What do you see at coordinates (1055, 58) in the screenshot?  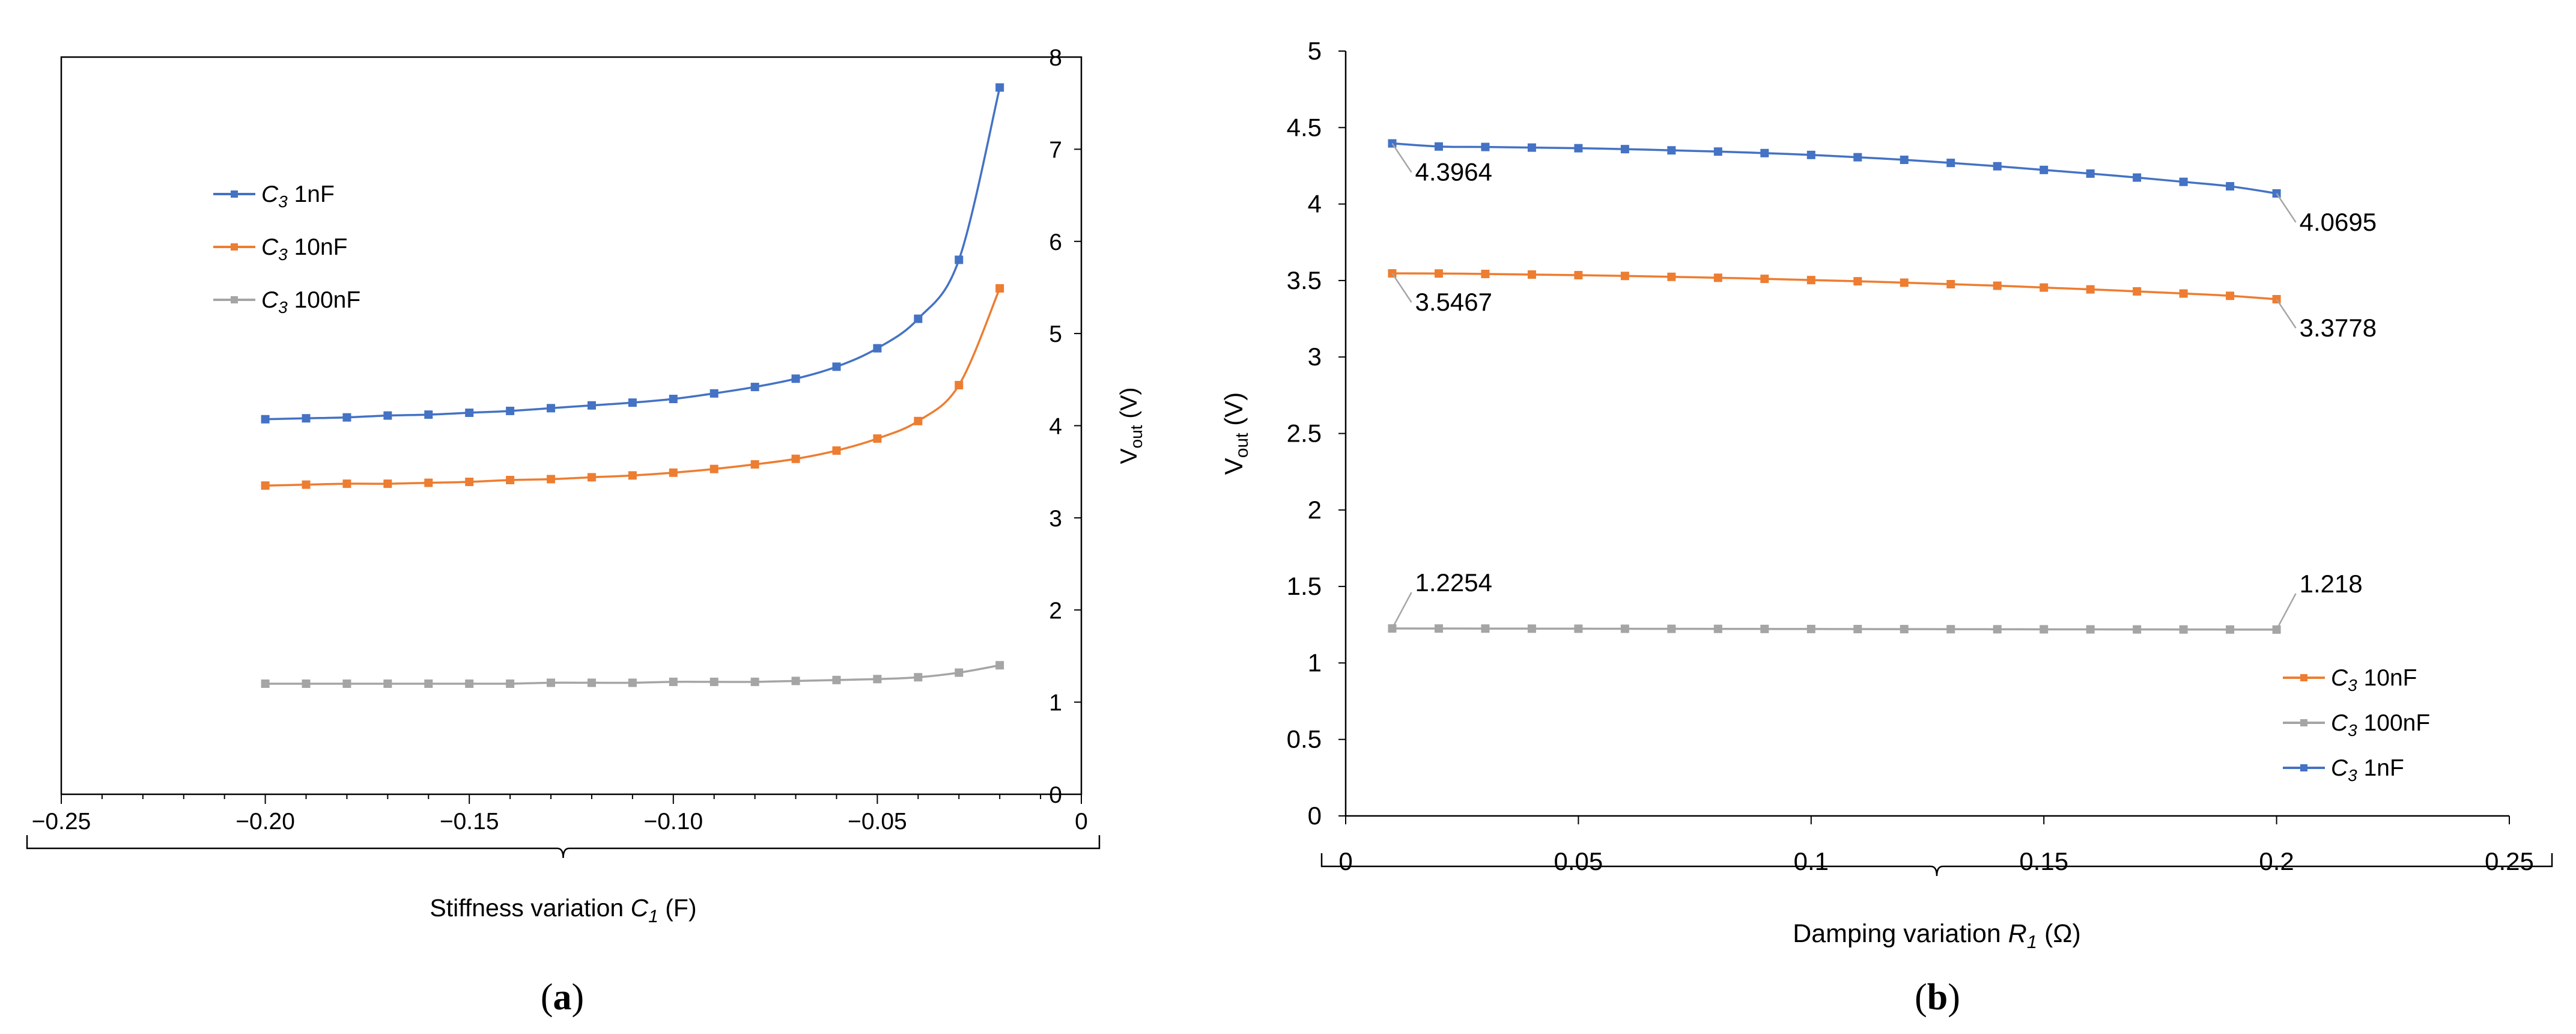 I see `y-tick-label-a: 8` at bounding box center [1055, 58].